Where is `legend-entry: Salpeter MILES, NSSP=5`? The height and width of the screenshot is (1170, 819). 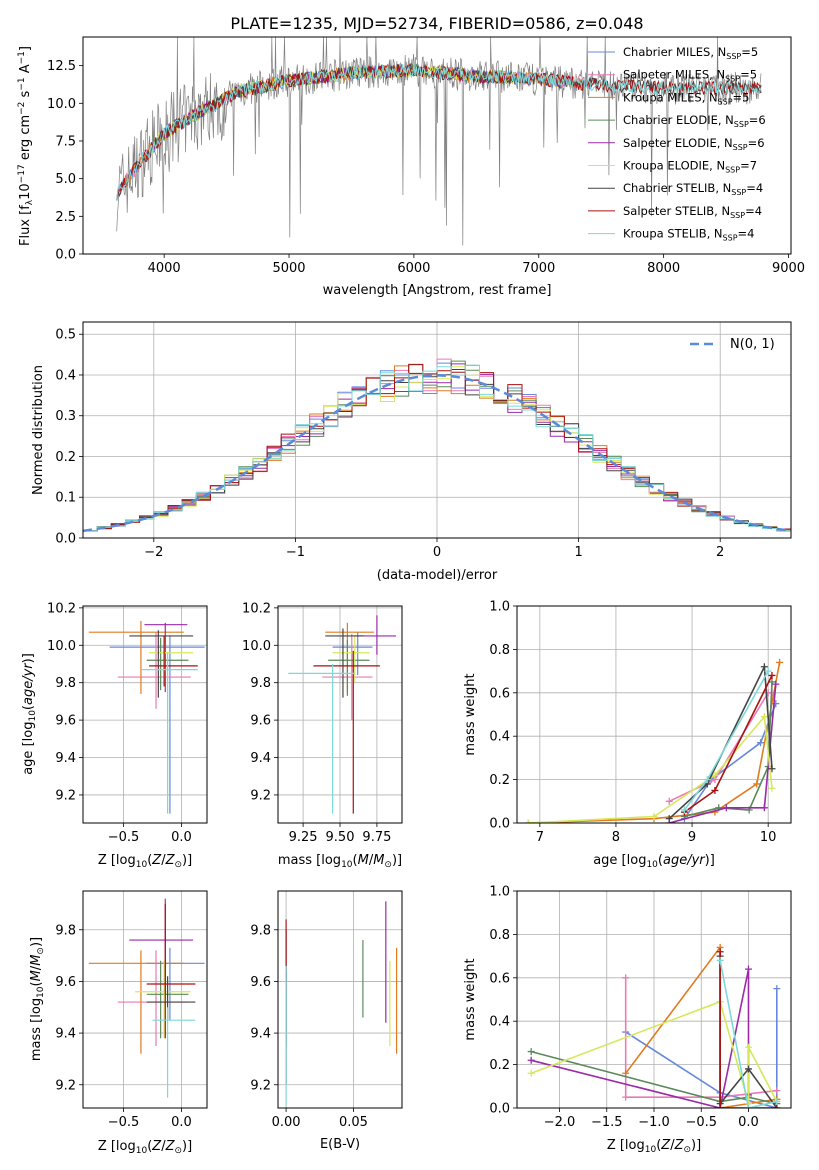
legend-entry: Salpeter MILES, NSSP=5 is located at coordinates (690, 76).